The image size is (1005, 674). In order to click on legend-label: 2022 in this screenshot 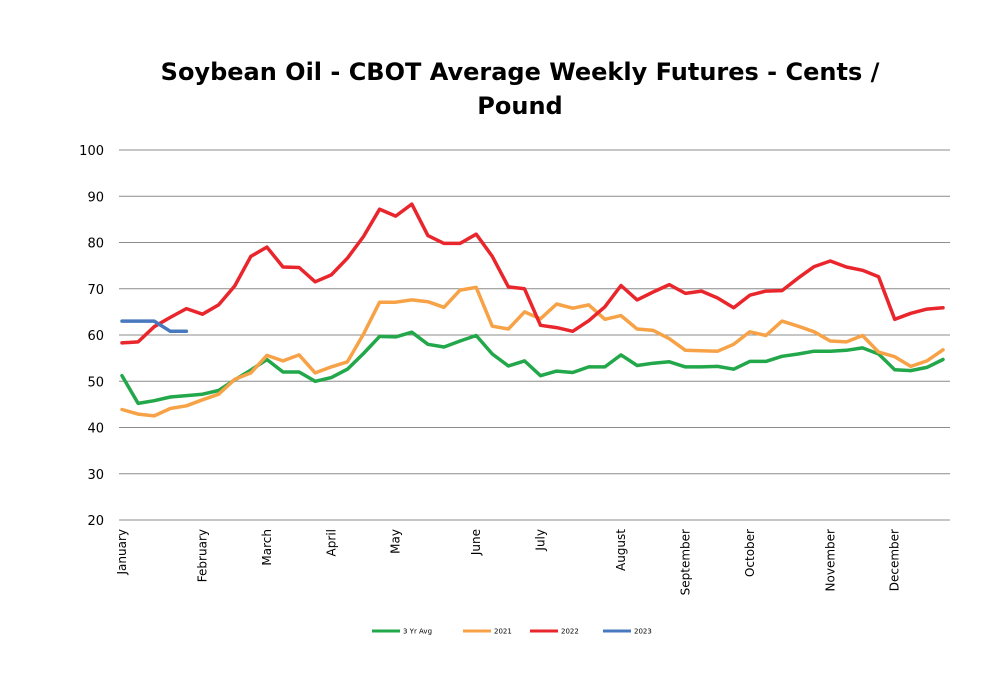, I will do `click(570, 632)`.